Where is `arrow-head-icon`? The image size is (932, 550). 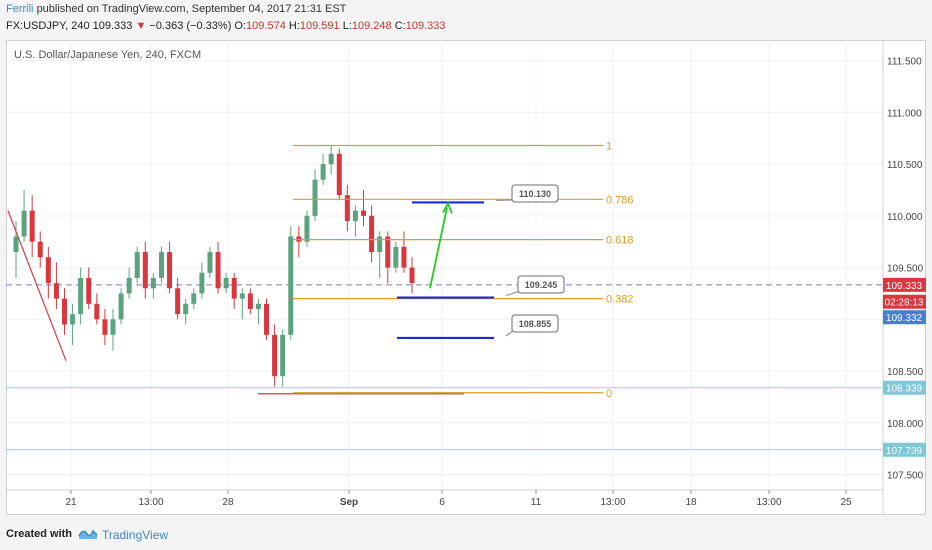 arrow-head-icon is located at coordinates (447, 207).